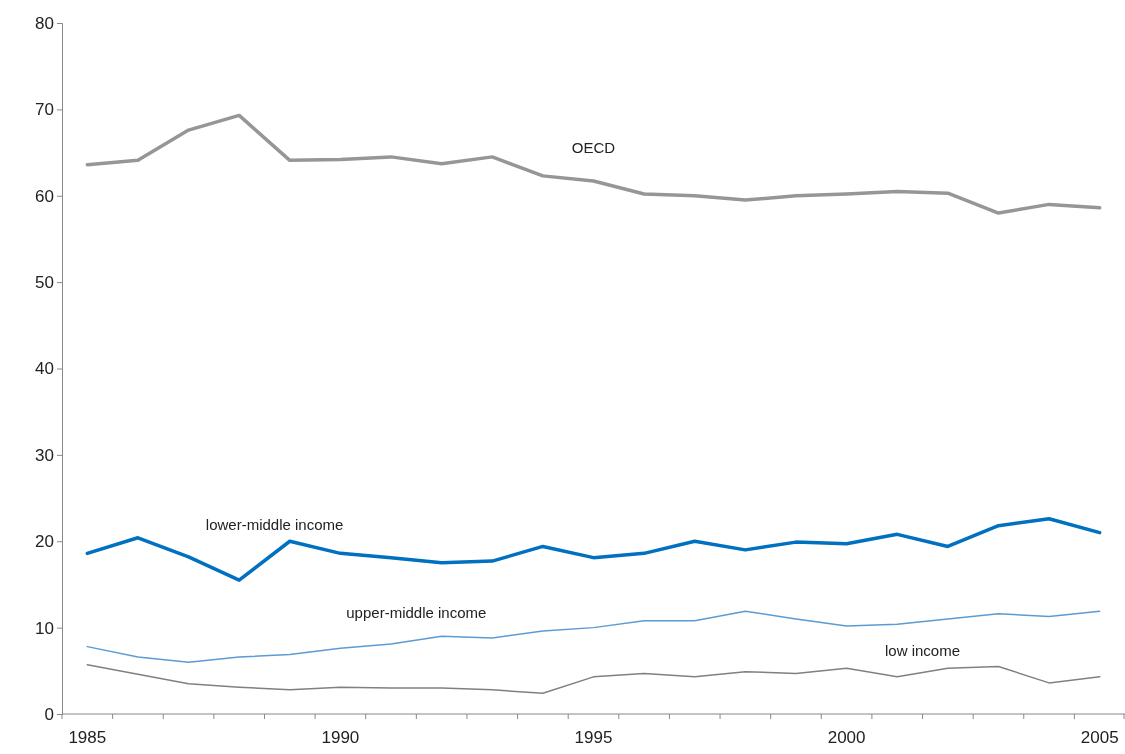 This screenshot has width=1125, height=754. What do you see at coordinates (340, 737) in the screenshot?
I see `x-tick-label: 1990` at bounding box center [340, 737].